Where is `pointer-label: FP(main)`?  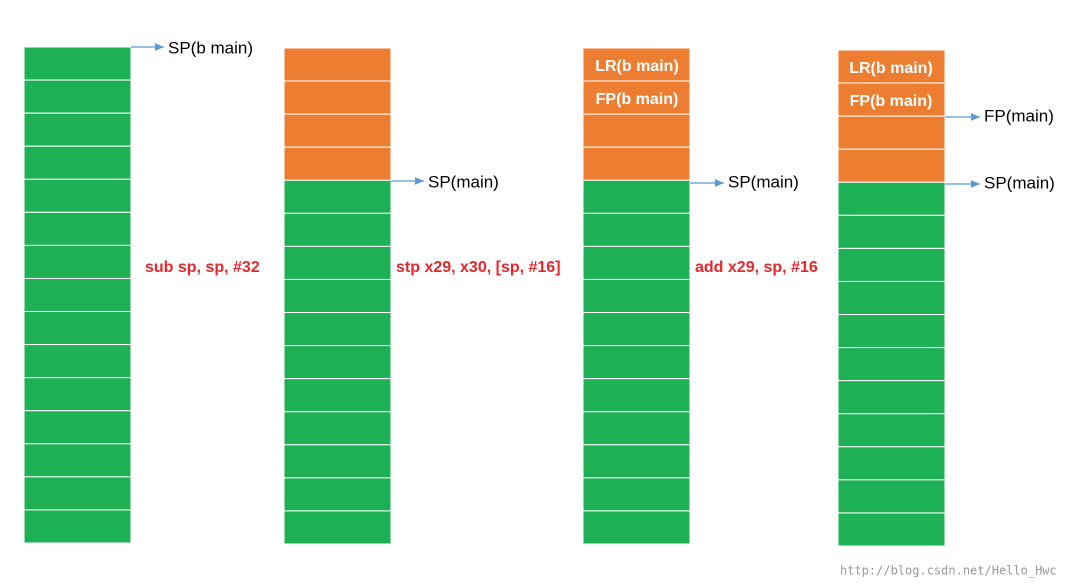
pointer-label: FP(main) is located at coordinates (1019, 115).